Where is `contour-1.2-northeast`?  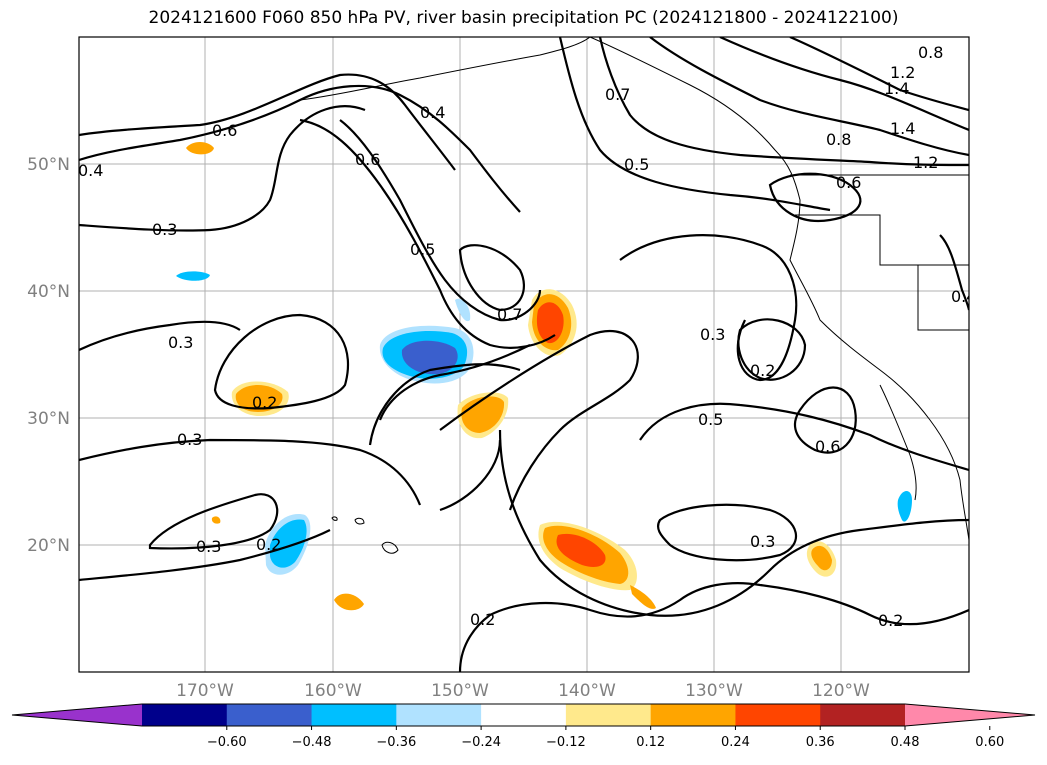
contour-1.2-northeast is located at coordinates (844, 84).